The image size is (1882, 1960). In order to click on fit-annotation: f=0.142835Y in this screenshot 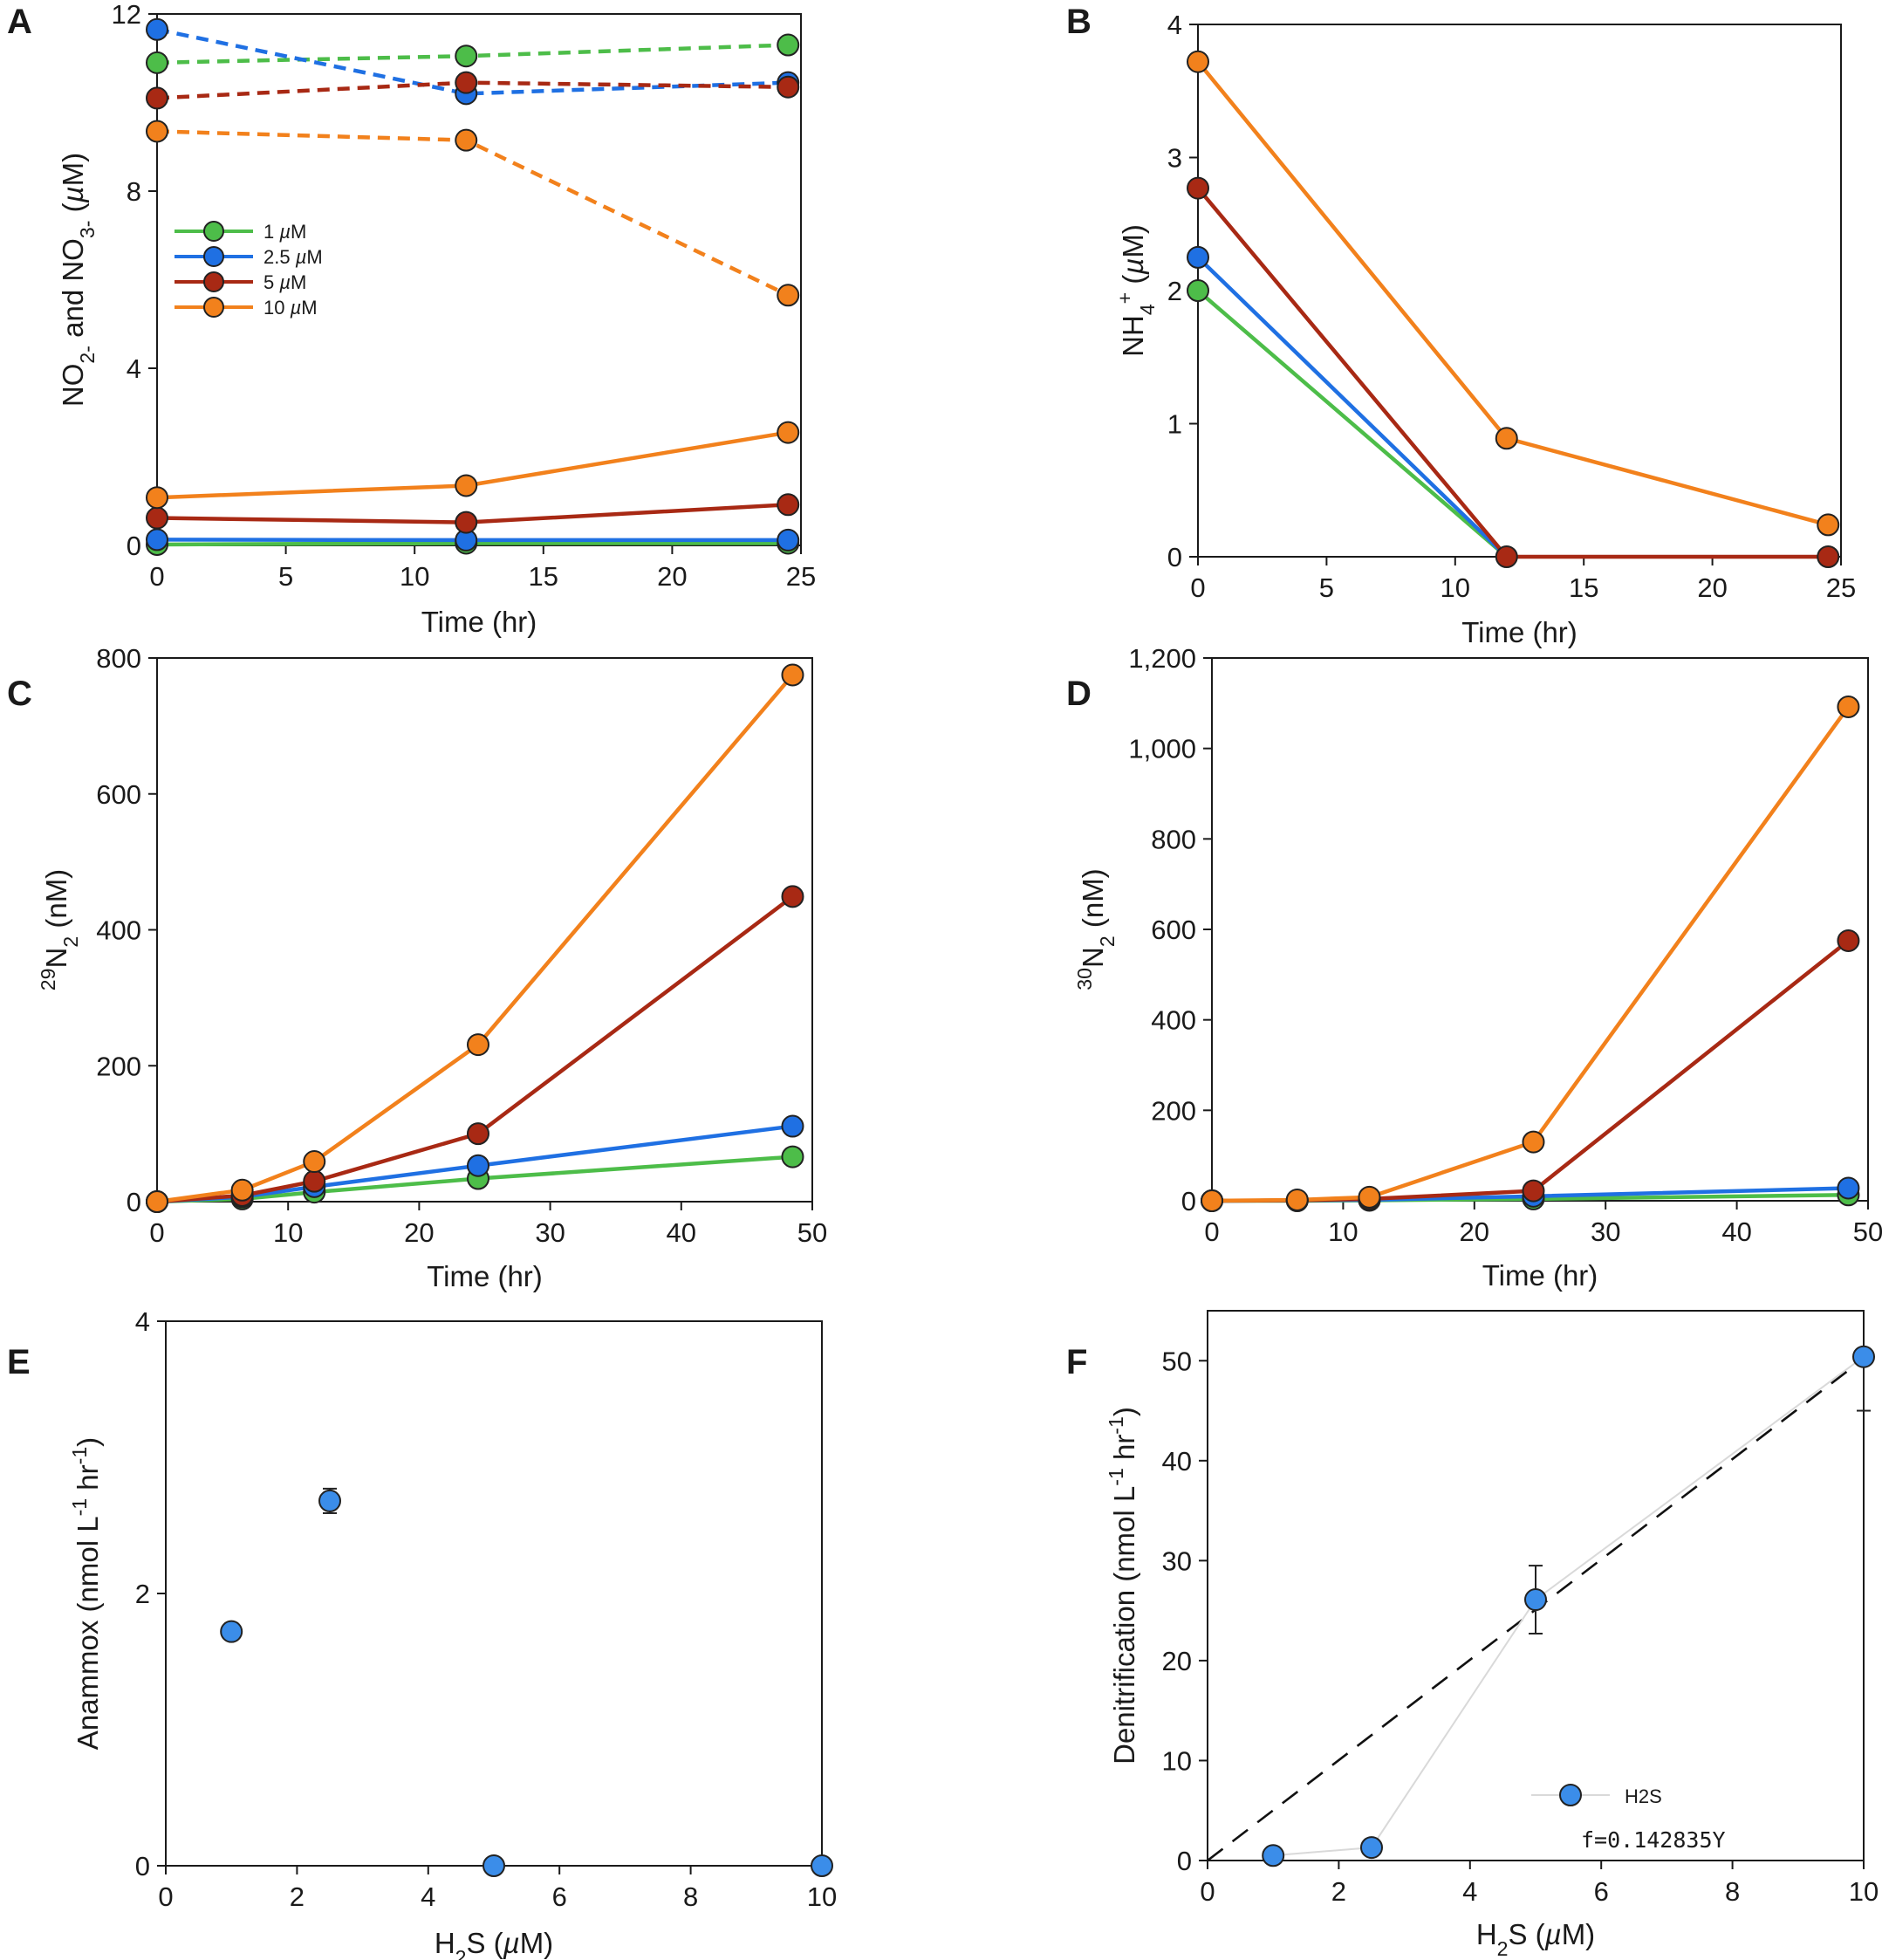, I will do `click(1653, 1840)`.